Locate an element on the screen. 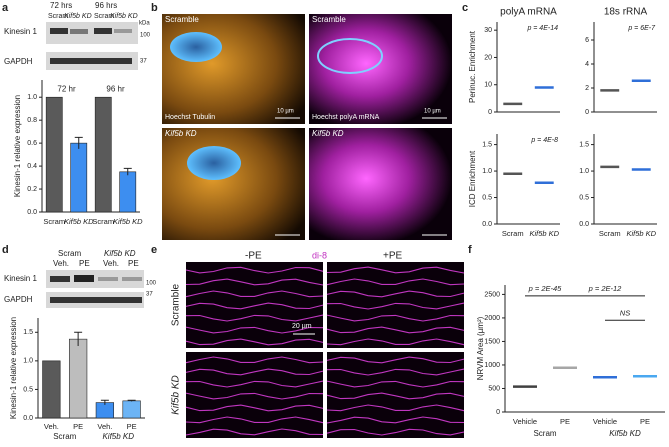  nucleus-outline is located at coordinates (350, 56).